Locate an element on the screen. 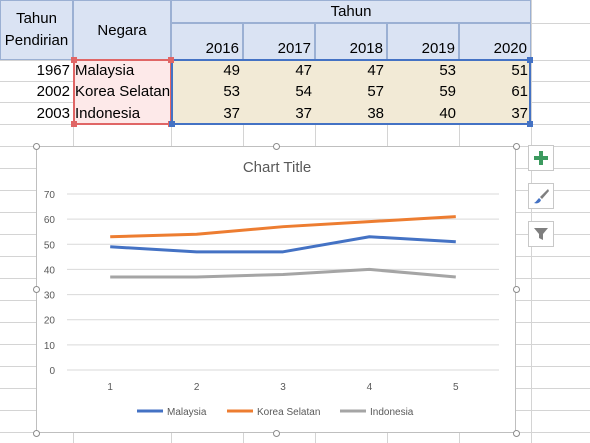 The height and width of the screenshot is (443, 590). legend-entry: Indonesia is located at coordinates (392, 412).